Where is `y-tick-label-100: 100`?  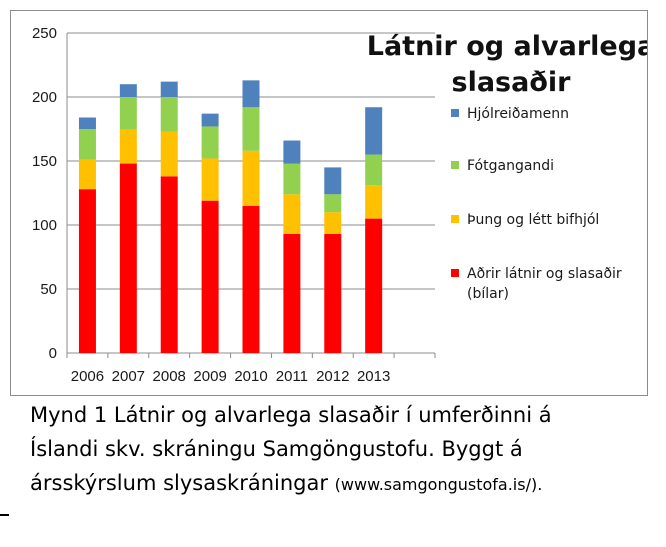 y-tick-label-100: 100 is located at coordinates (44, 225).